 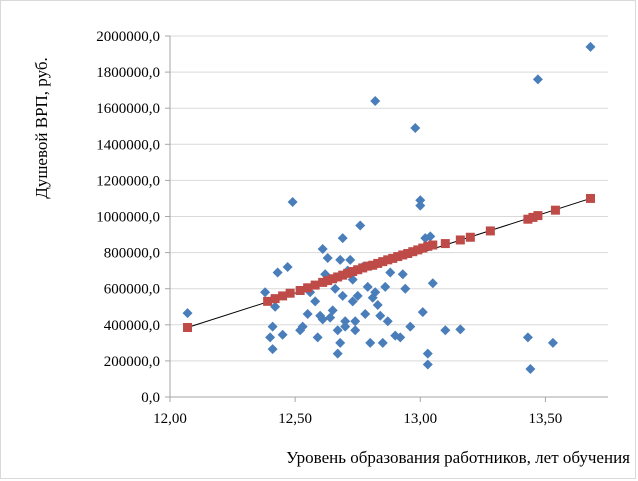 I want to click on y-tick-label: 1600000,0, so click(x=128, y=109).